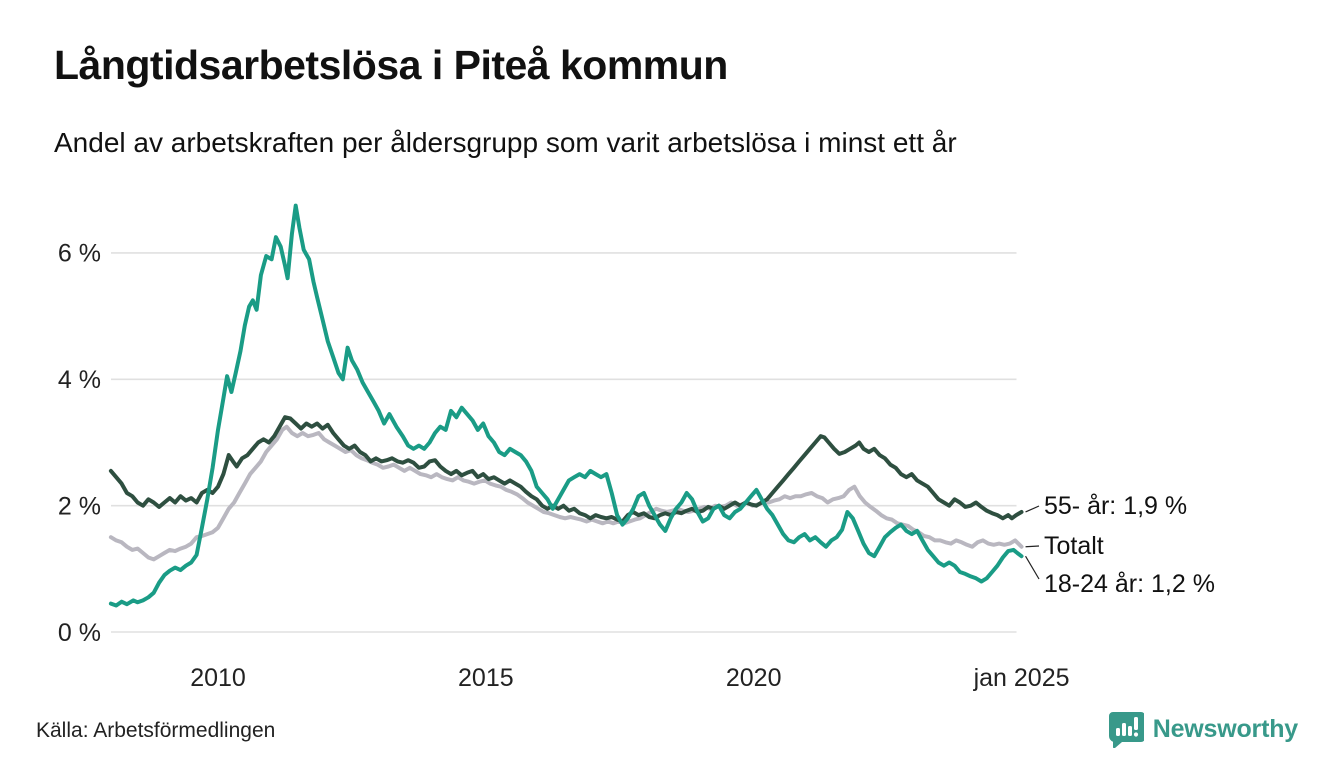  What do you see at coordinates (79, 633) in the screenshot?
I see `y-tick-label: 0 %` at bounding box center [79, 633].